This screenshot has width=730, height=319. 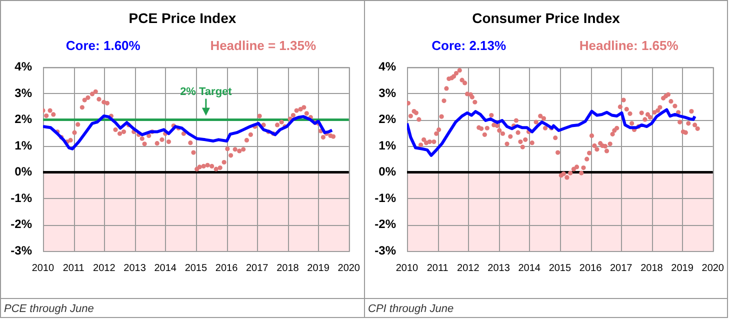 I want to click on text: Core: 2.13%, so click(x=469, y=45).